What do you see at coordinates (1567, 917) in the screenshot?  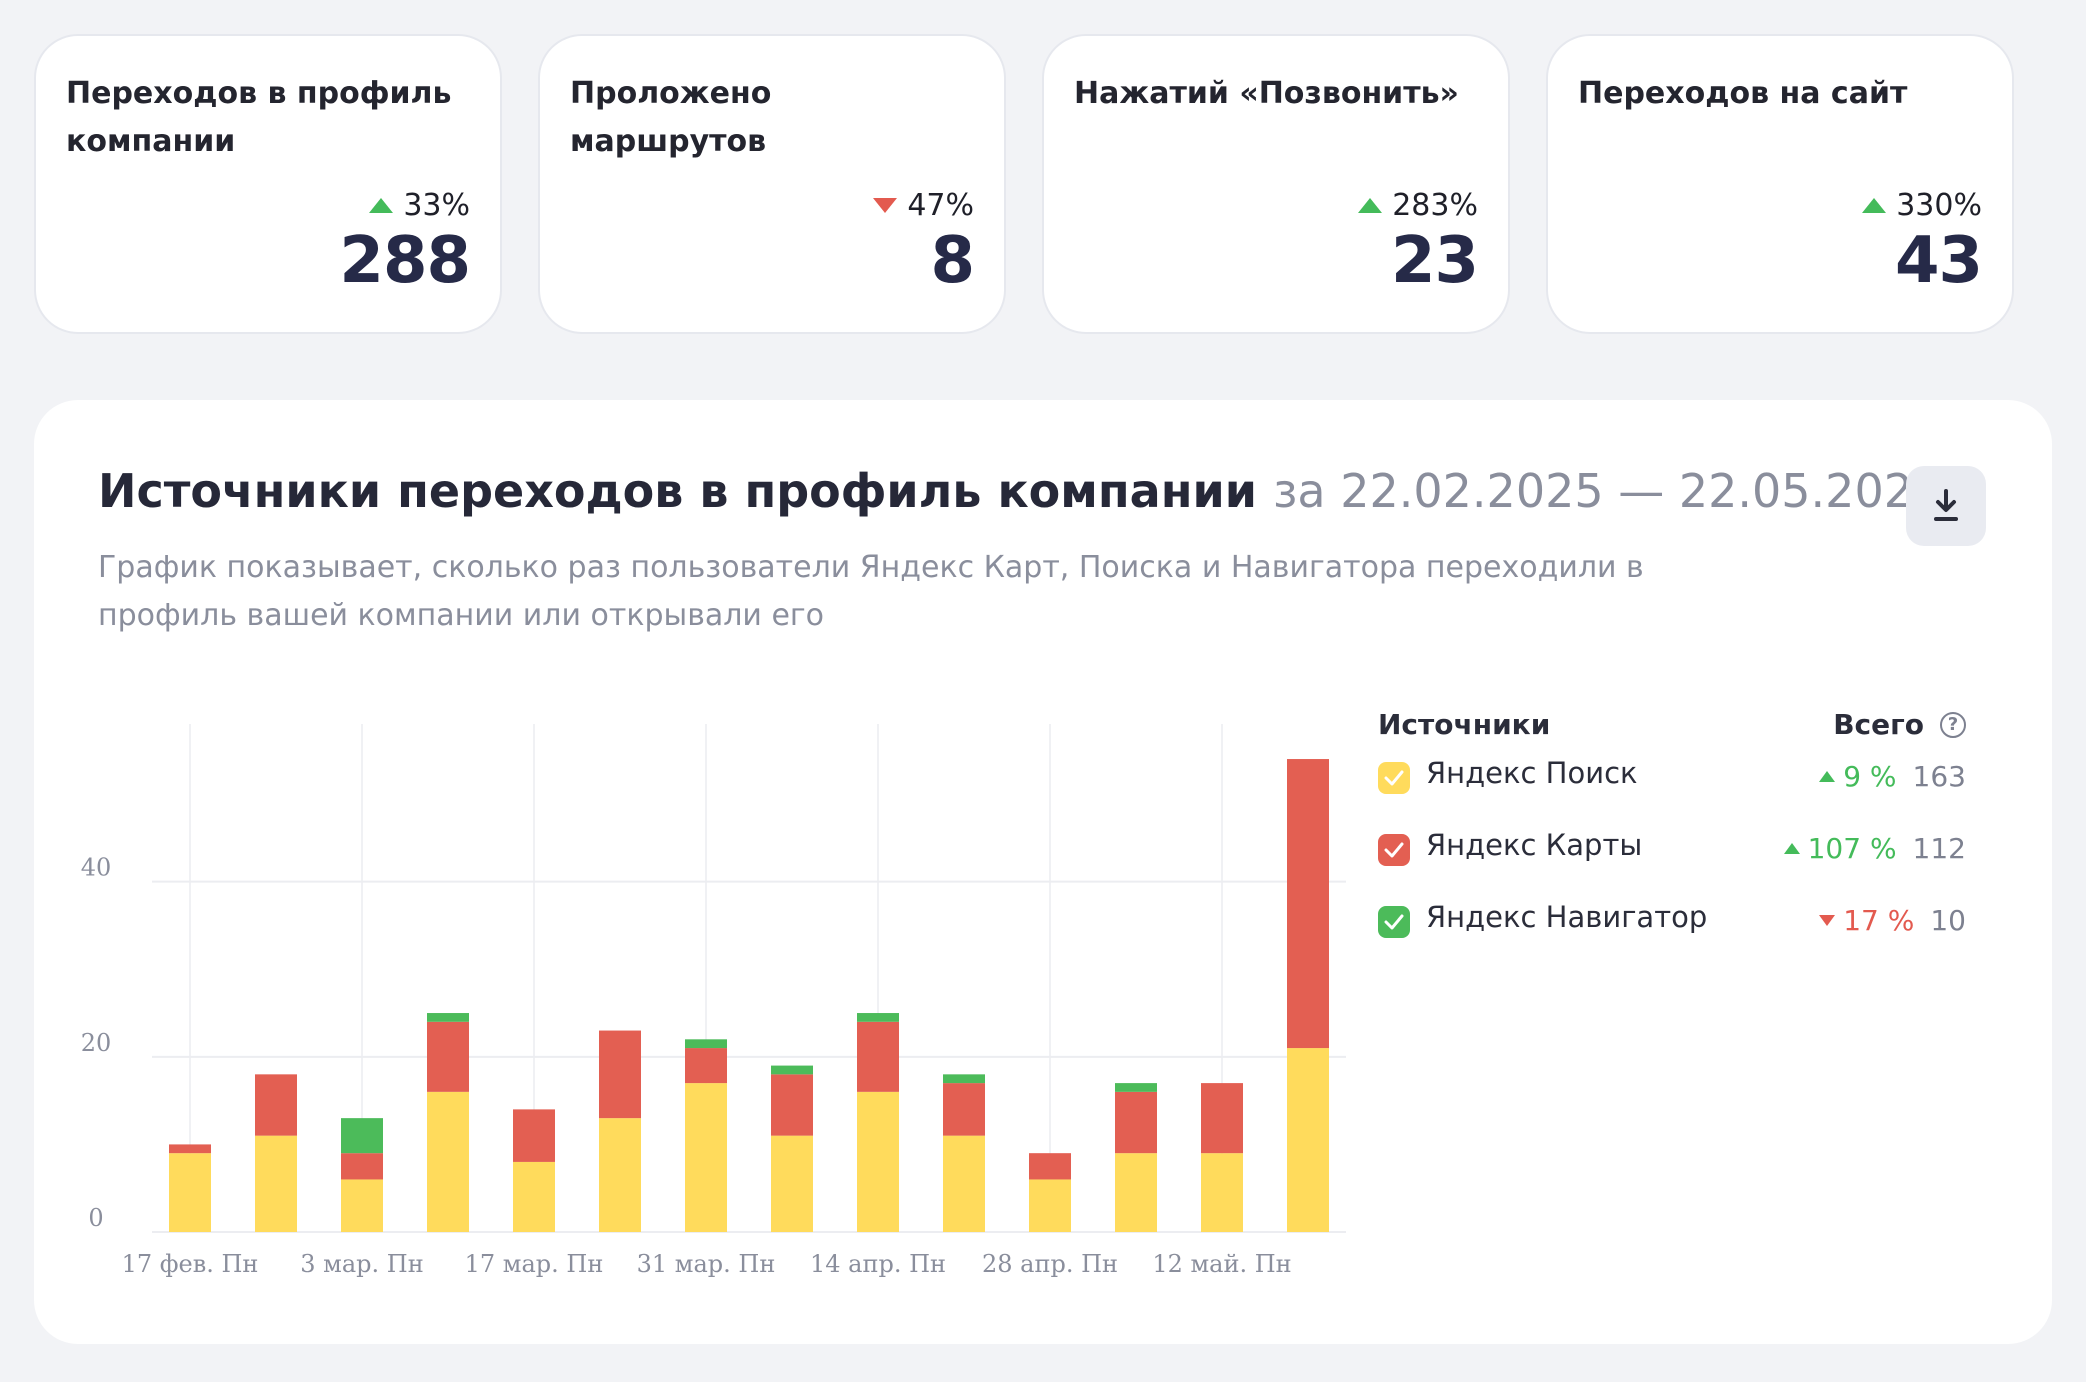 I see `legend-label: Яндекс Навигатор` at bounding box center [1567, 917].